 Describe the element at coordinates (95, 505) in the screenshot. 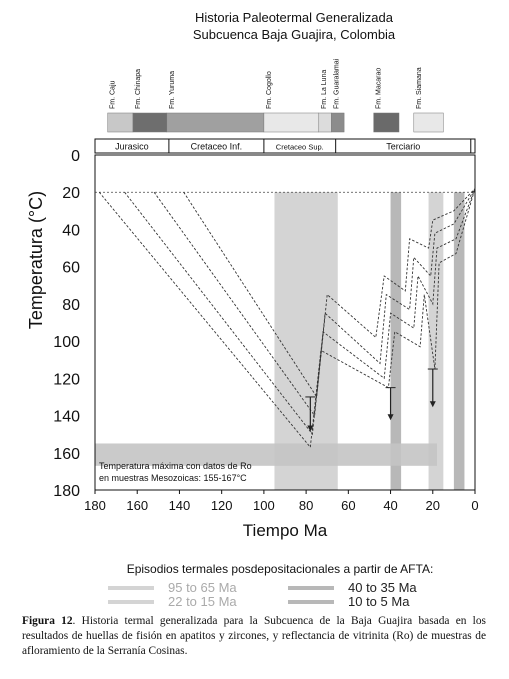

I see `x-tick-label-0: 180` at that location.